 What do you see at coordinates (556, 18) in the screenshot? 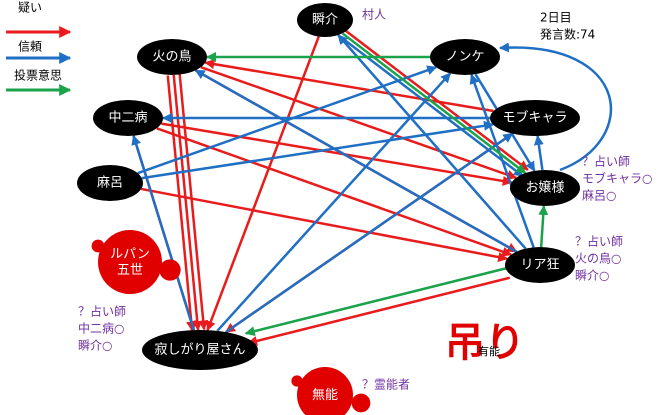
I see `day: 2日目` at bounding box center [556, 18].